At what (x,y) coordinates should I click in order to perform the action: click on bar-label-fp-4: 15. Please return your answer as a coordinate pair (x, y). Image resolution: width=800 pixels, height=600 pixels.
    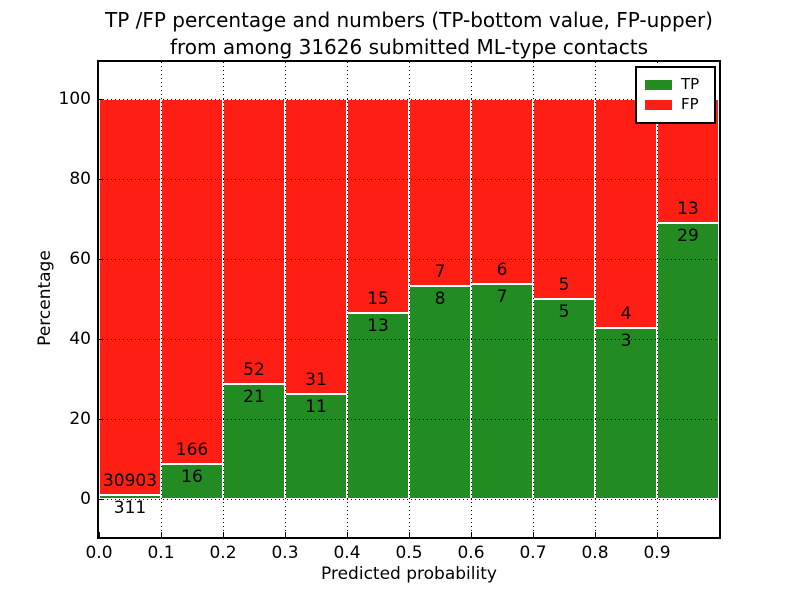
    Looking at the image, I should click on (378, 299).